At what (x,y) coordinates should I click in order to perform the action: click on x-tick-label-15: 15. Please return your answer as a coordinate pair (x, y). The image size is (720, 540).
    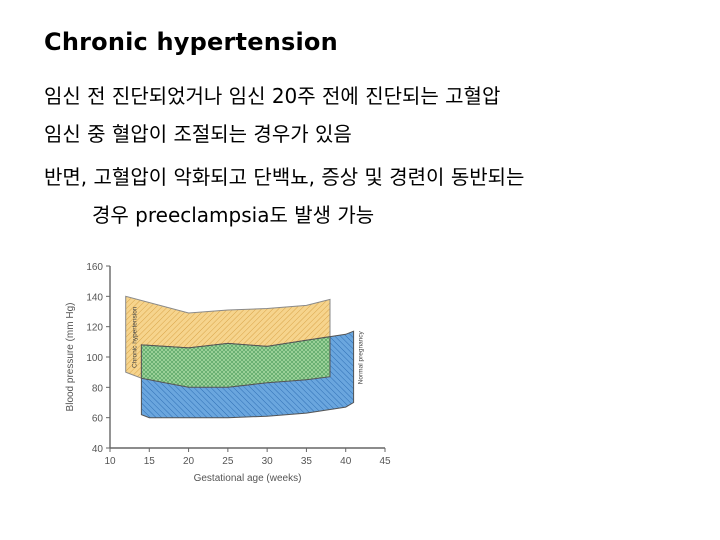
    Looking at the image, I should click on (150, 461).